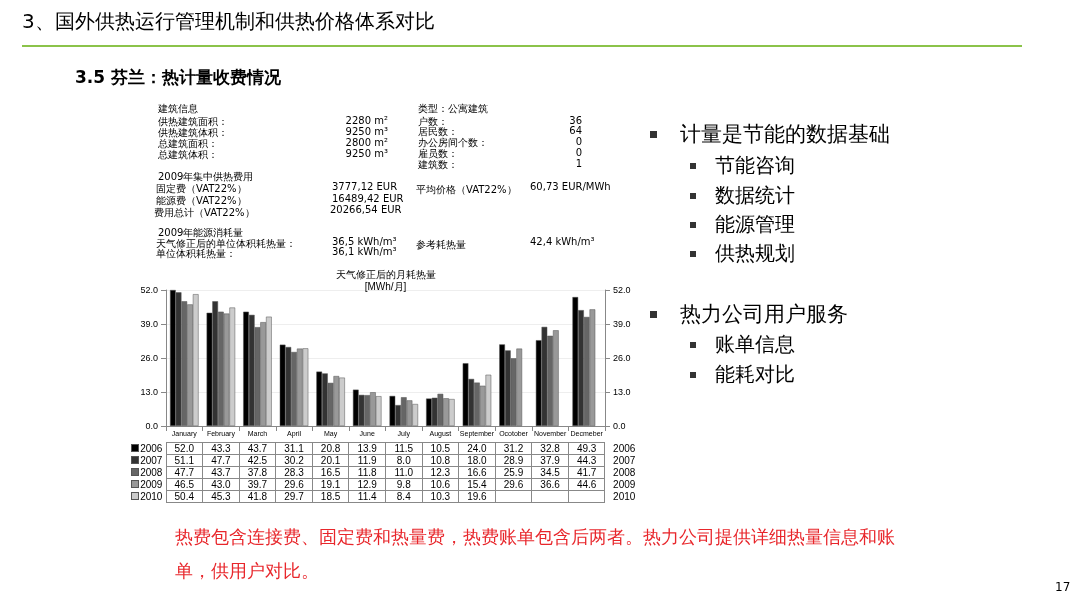 Image resolution: width=1080 pixels, height=608 pixels. What do you see at coordinates (367, 472) in the screenshot?
I see `data-label: 11.8` at bounding box center [367, 472].